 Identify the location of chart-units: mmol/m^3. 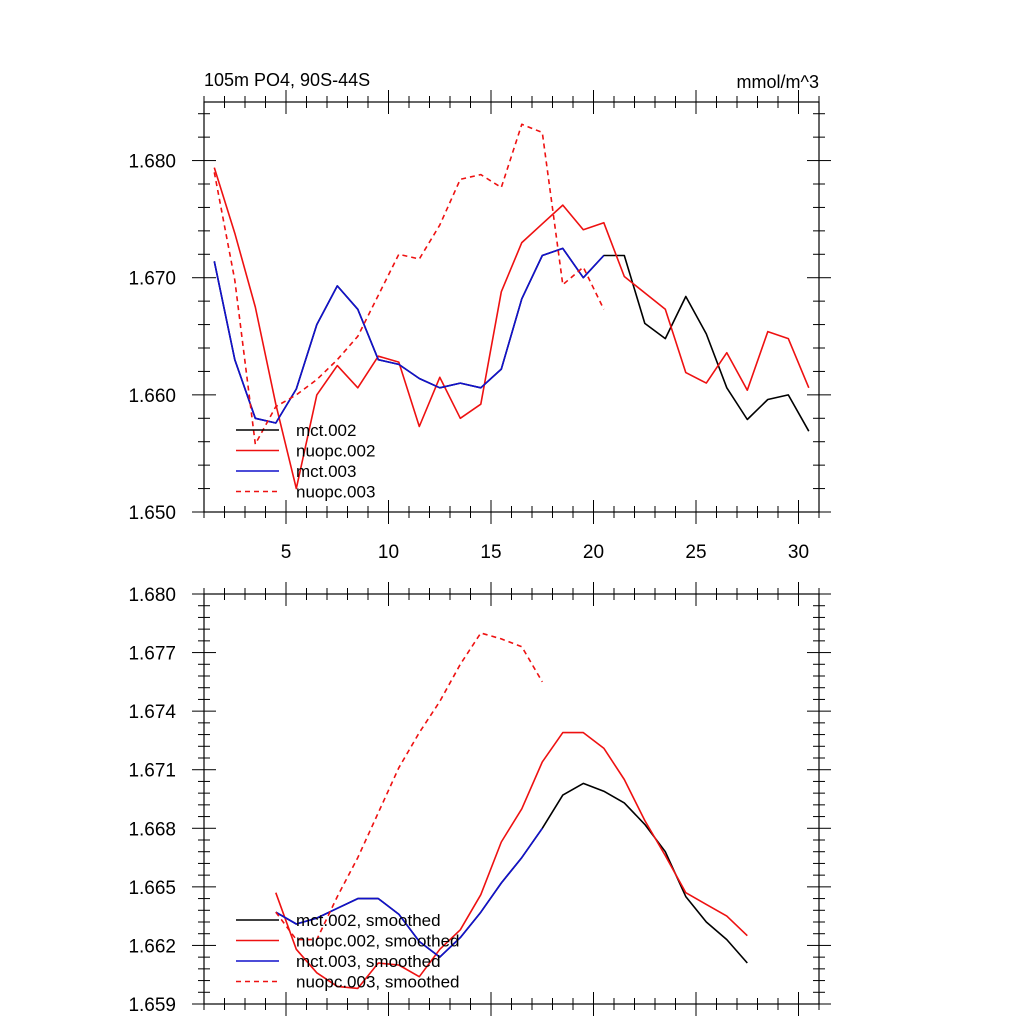
(778, 82).